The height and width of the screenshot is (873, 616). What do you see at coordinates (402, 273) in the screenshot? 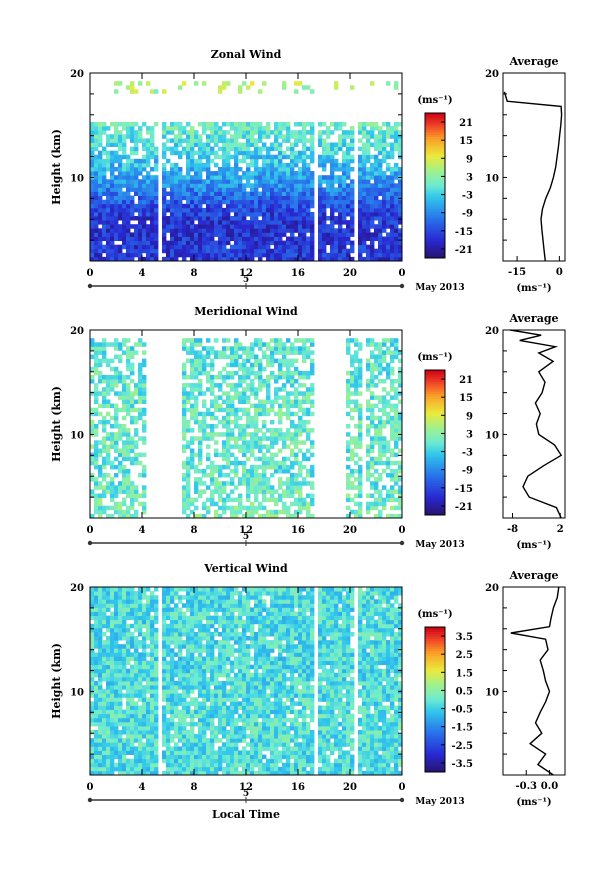
I see `x-tick-label: 0` at bounding box center [402, 273].